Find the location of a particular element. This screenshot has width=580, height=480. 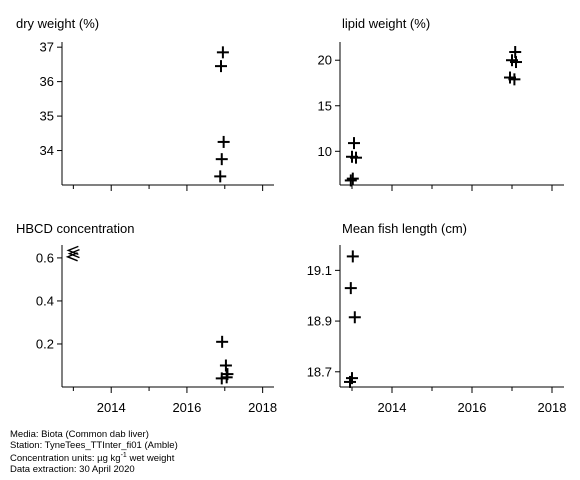

y-tick-label: 0.4 is located at coordinates (45, 300).